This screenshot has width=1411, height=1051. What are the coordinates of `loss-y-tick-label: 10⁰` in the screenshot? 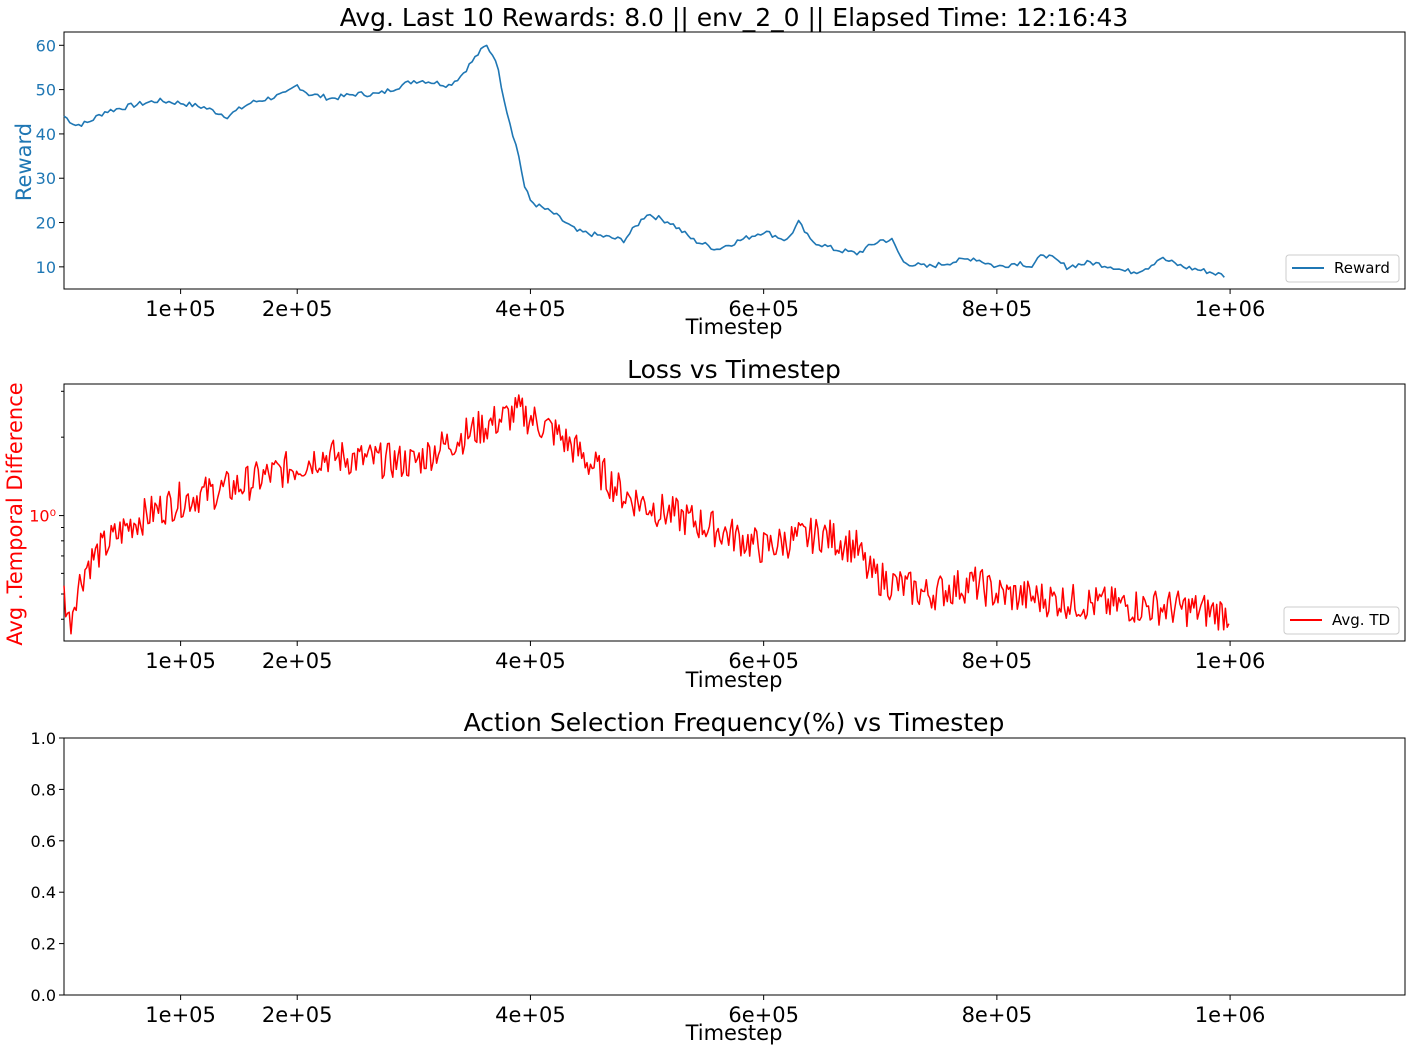 It's located at (42, 516).